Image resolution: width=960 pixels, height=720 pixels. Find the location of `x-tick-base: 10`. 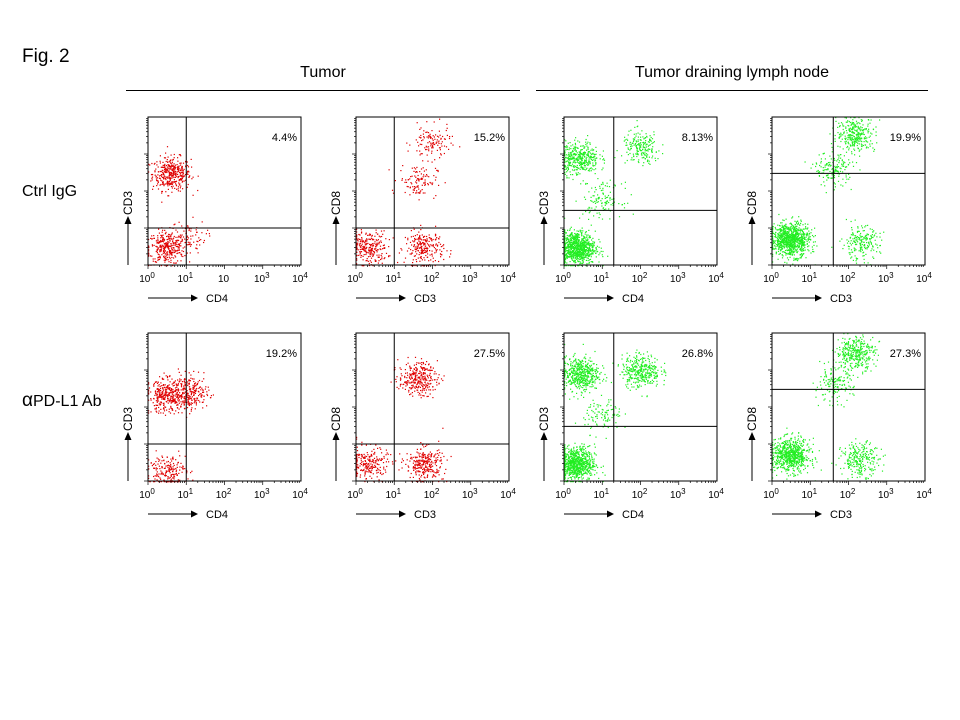

x-tick-base: 10 is located at coordinates (599, 279).